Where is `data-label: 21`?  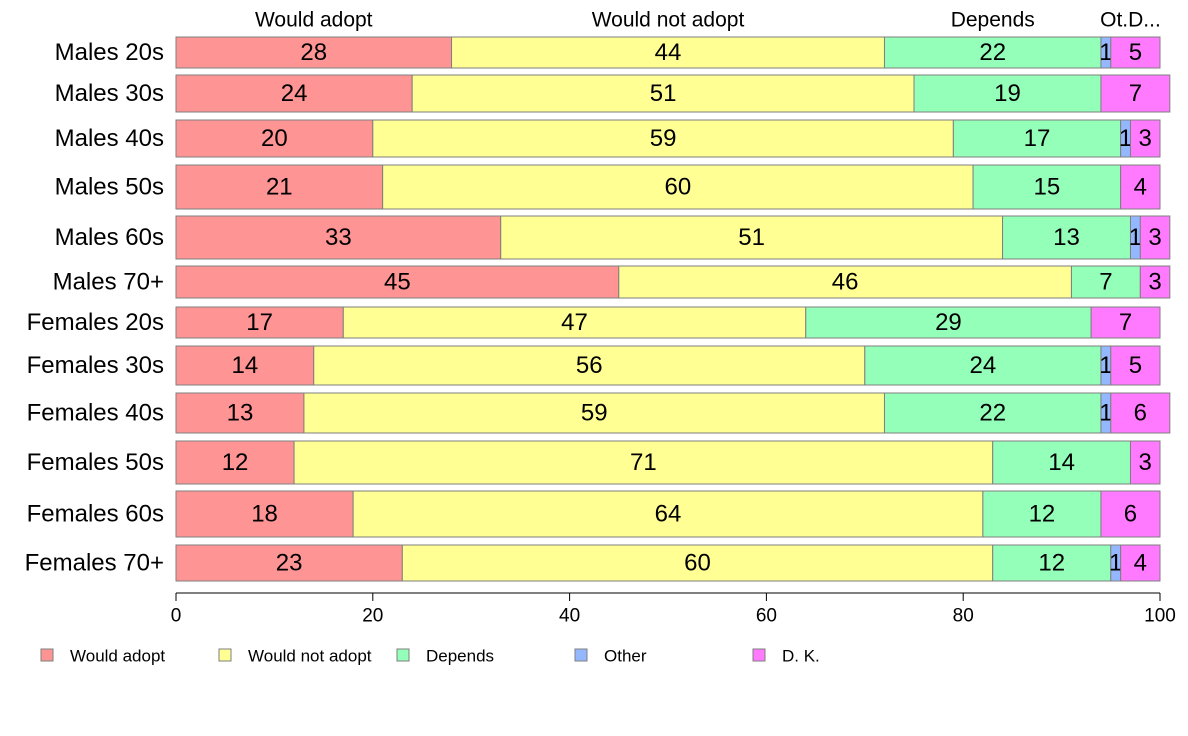
data-label: 21 is located at coordinates (279, 187).